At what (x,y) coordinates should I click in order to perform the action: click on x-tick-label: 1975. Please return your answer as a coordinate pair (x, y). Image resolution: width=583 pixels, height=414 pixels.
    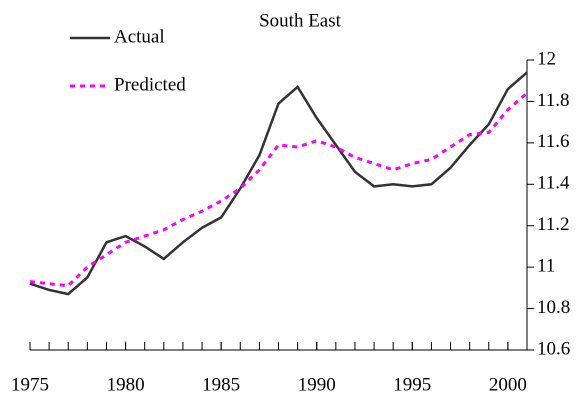
    Looking at the image, I should click on (30, 384).